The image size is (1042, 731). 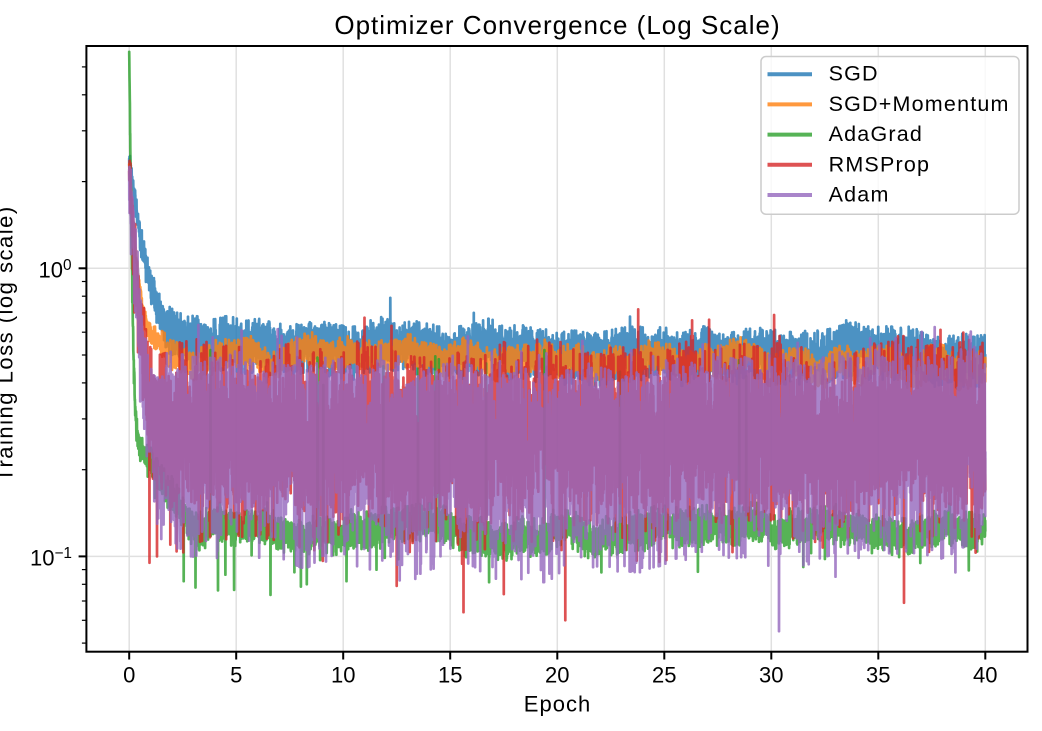 I want to click on svg-text: 5, so click(x=236, y=675).